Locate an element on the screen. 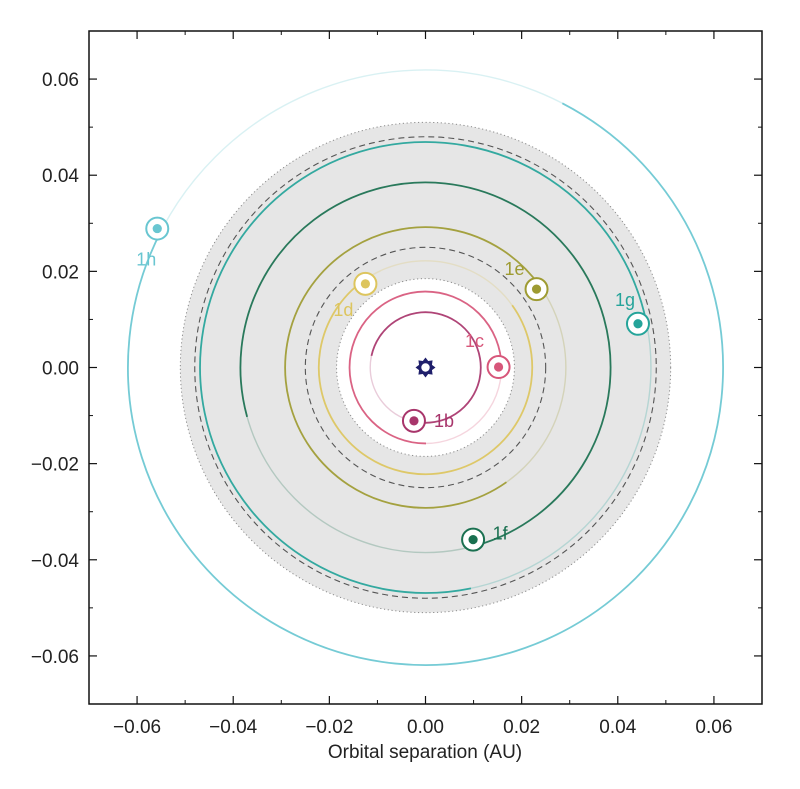  planet-1d: 1d is located at coordinates (355, 295).